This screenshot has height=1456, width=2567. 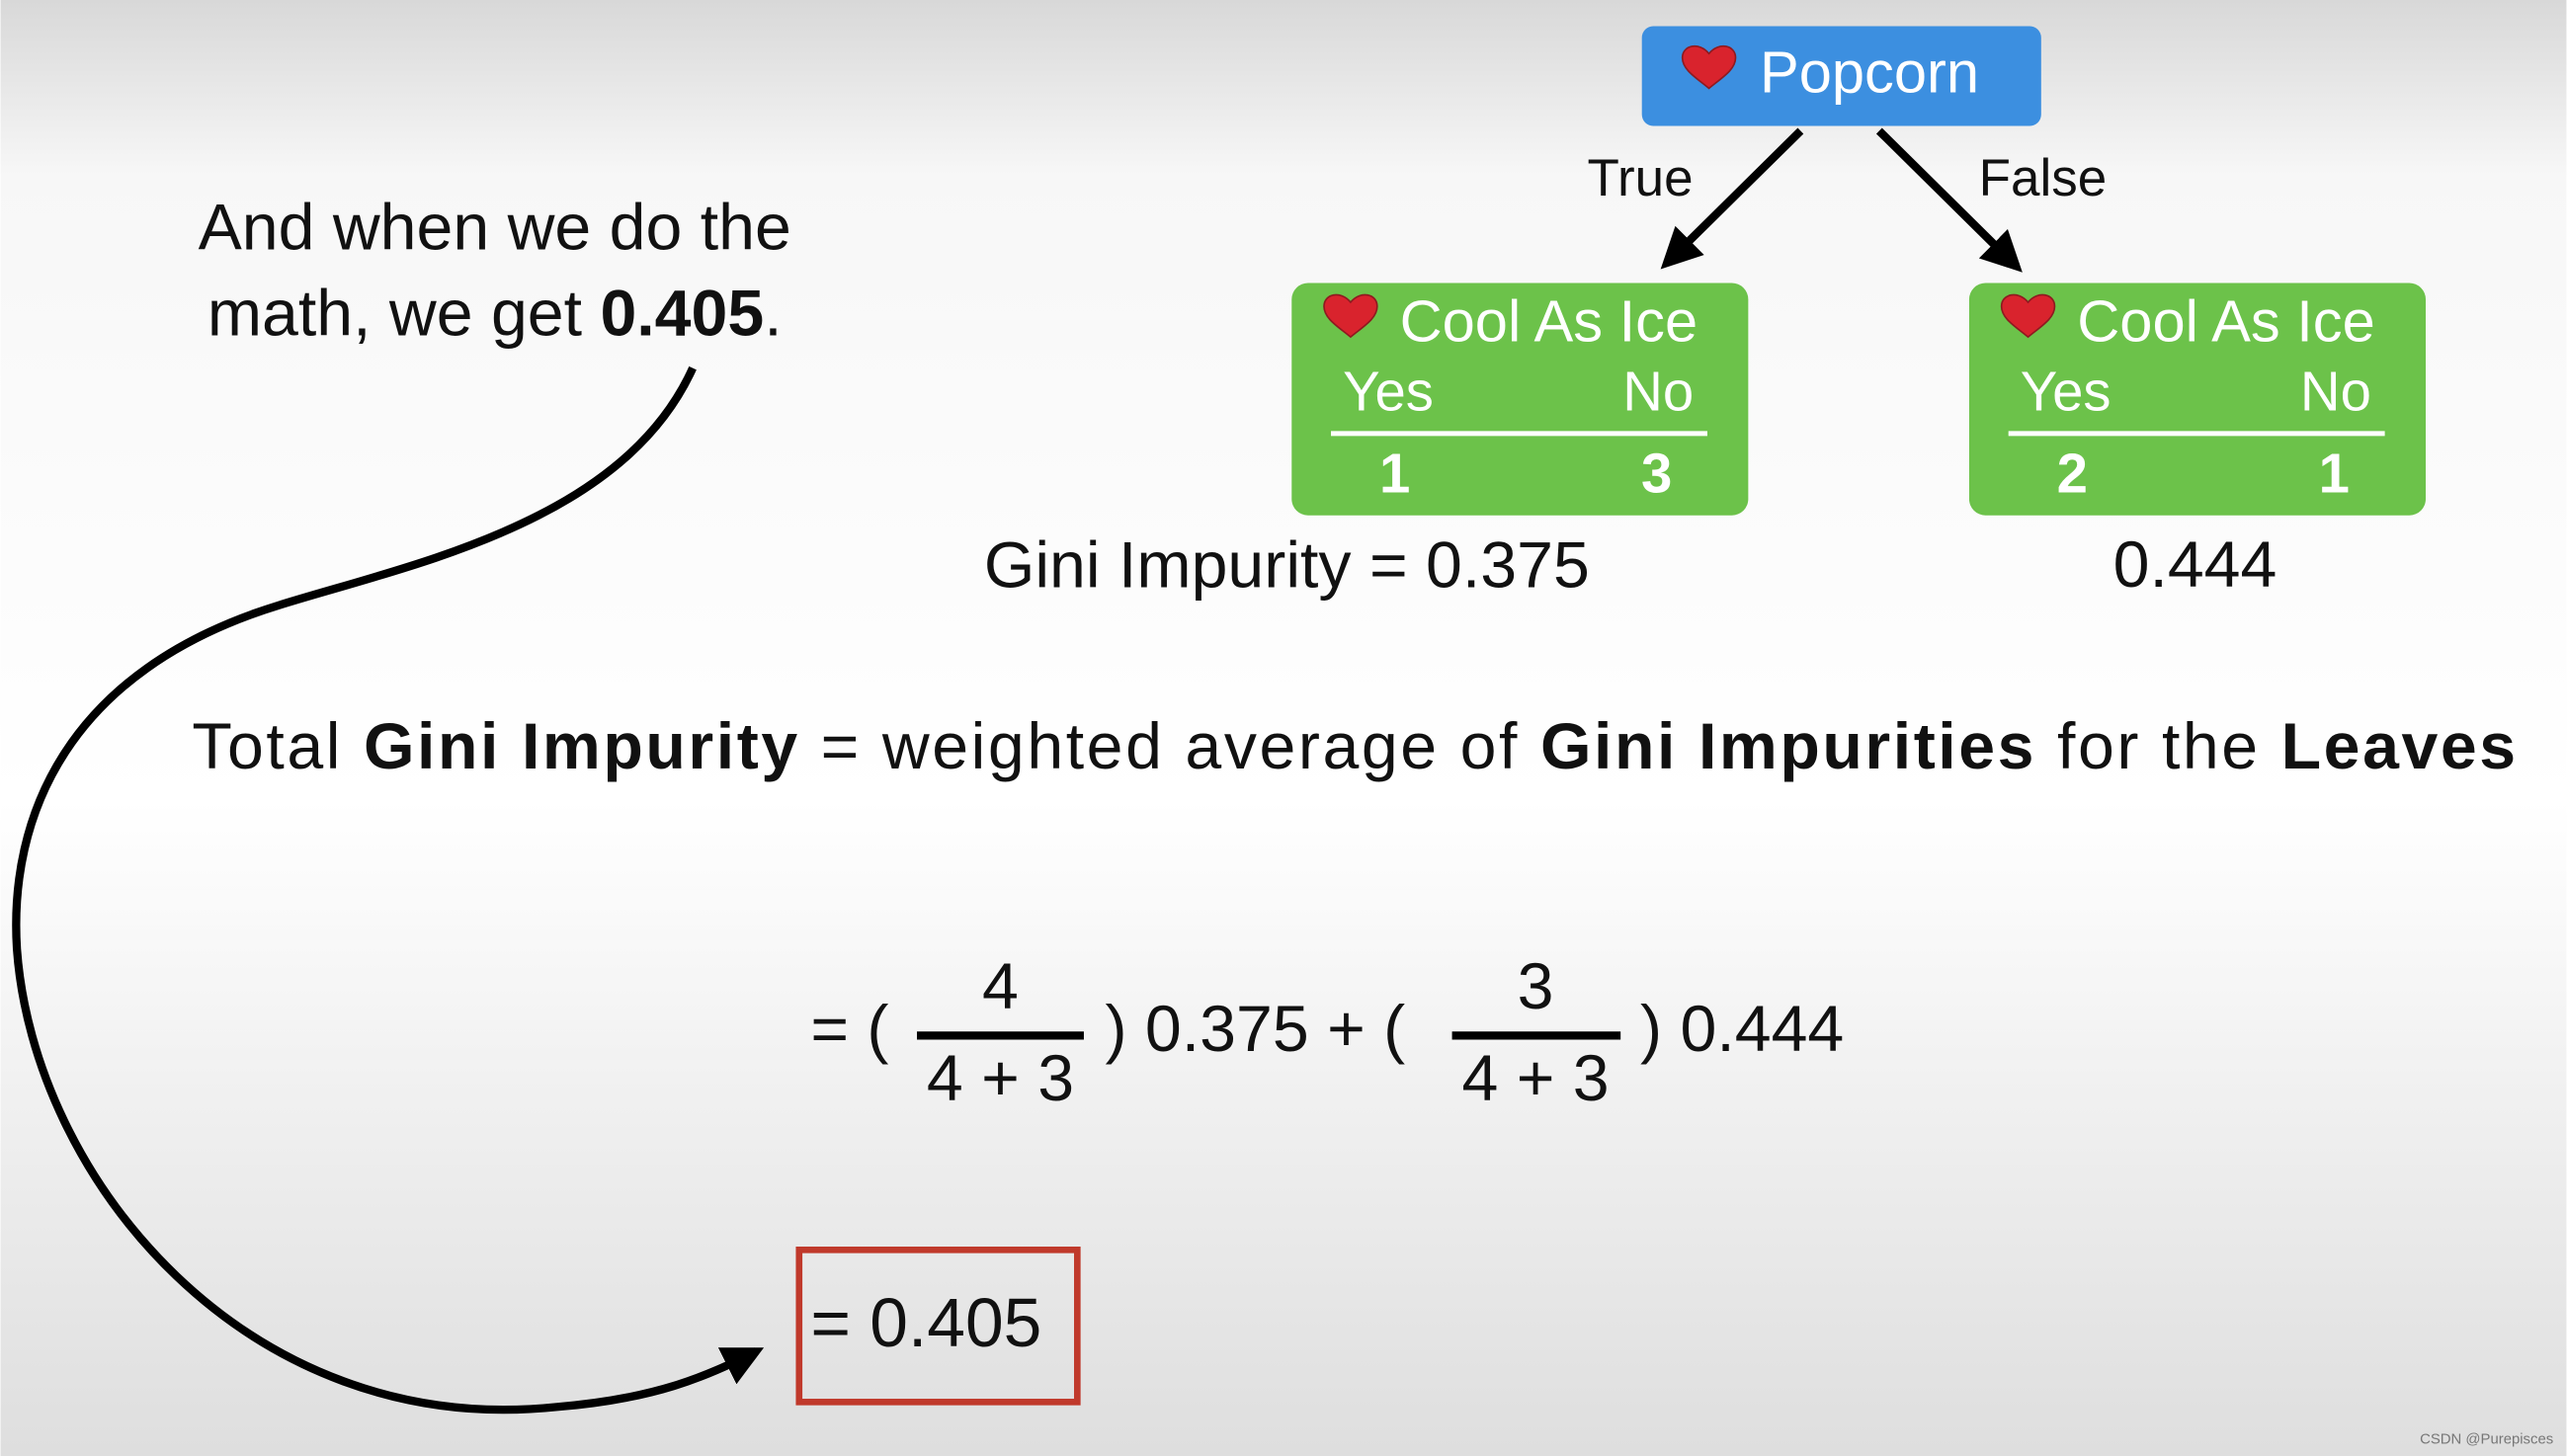 What do you see at coordinates (495, 228) in the screenshot?
I see `narration-line: And when we do the` at bounding box center [495, 228].